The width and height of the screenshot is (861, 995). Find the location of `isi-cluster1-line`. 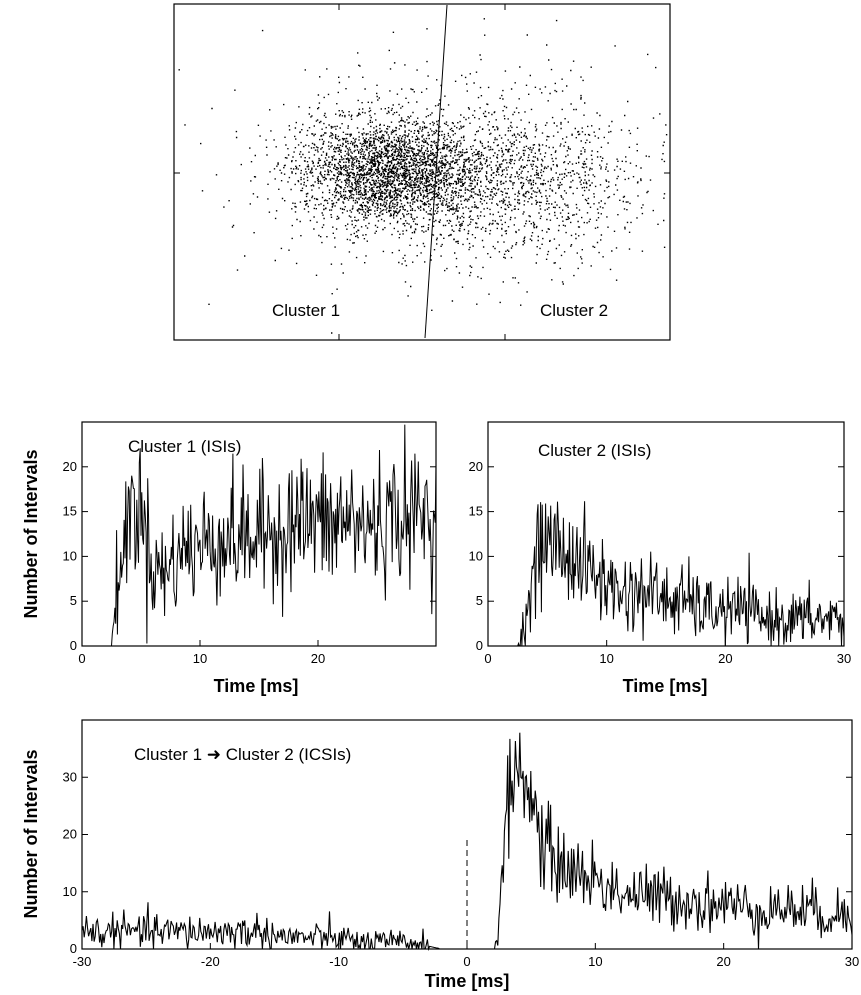

isi-cluster1-line is located at coordinates (259, 535).